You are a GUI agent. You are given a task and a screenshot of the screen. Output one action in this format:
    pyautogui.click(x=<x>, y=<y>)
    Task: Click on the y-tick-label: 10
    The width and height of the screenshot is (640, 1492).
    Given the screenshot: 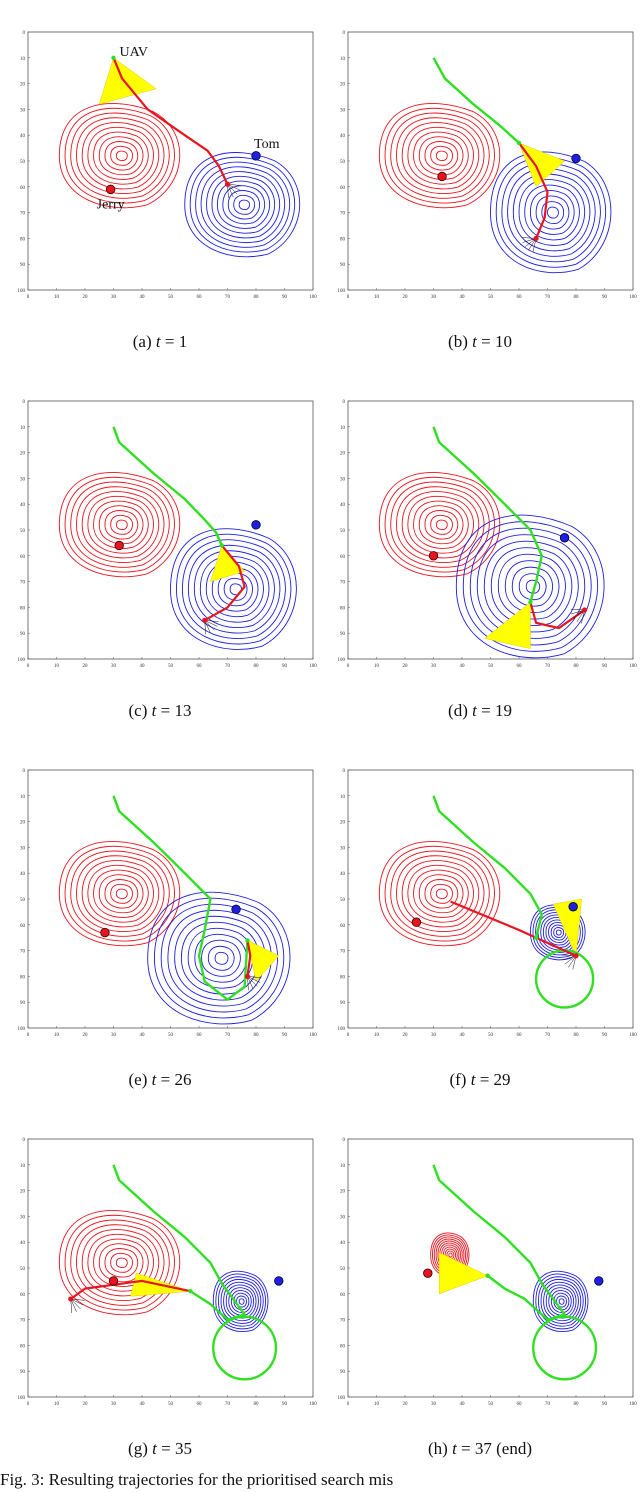 What is the action you would take?
    pyautogui.click(x=343, y=797)
    